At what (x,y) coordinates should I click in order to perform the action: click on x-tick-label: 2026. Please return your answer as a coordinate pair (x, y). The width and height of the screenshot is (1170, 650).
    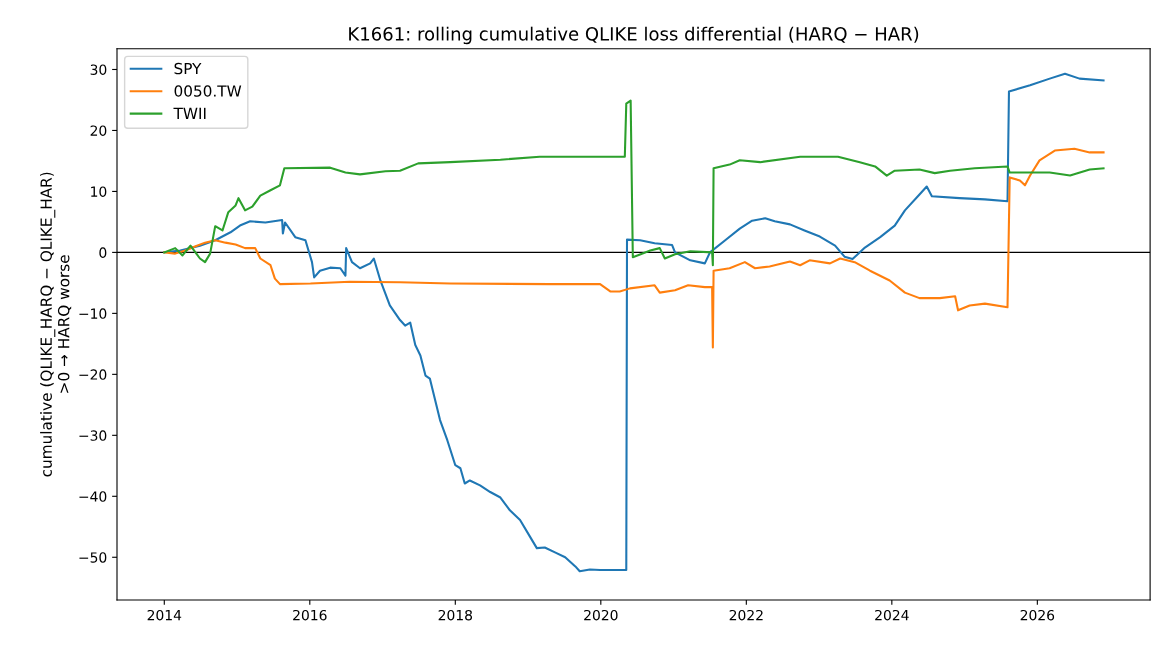
    Looking at the image, I should click on (1037, 615).